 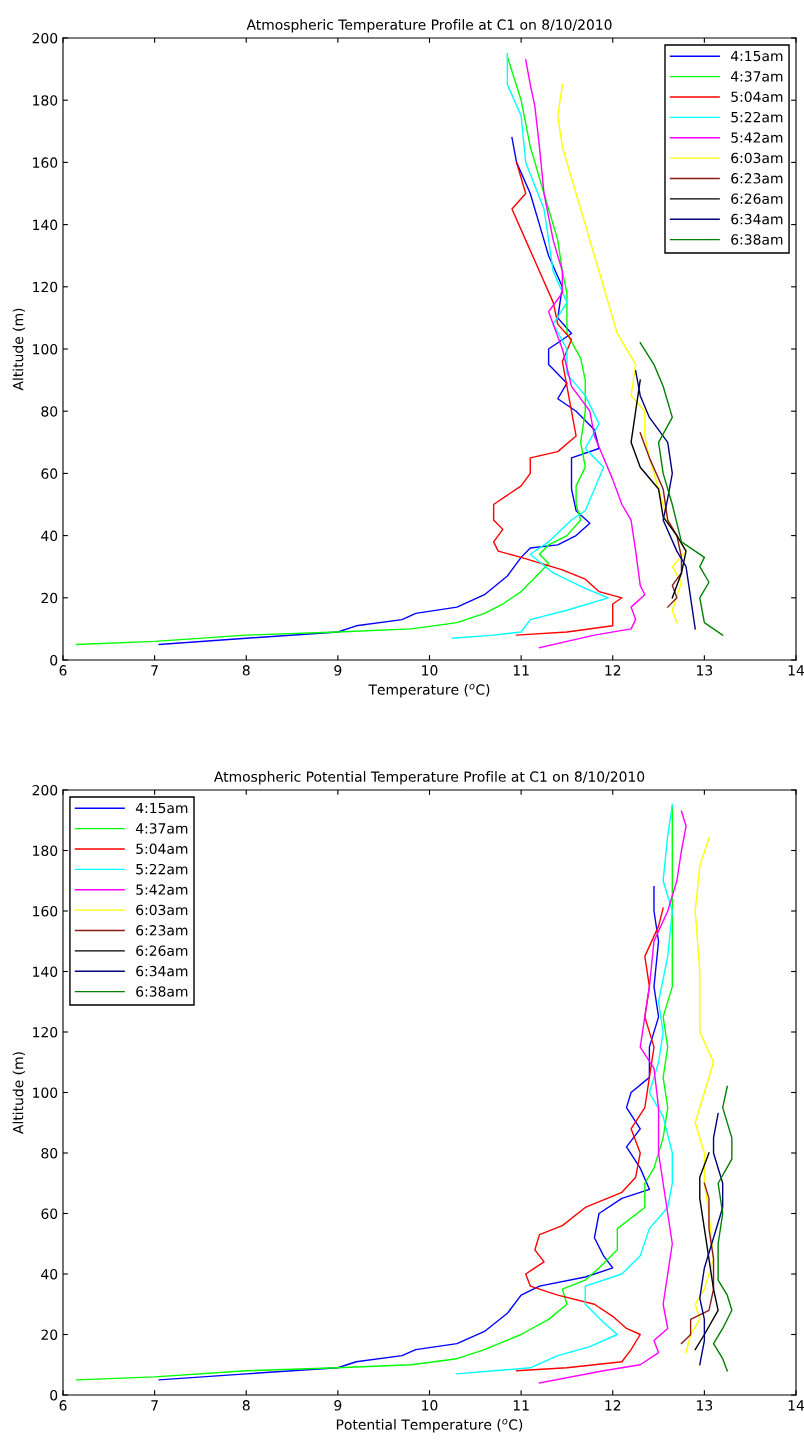 What do you see at coordinates (429, 778) in the screenshot?
I see `chart-title: Atmospheric Potential Temperature Profile at C1 on 8/10/2010` at bounding box center [429, 778].